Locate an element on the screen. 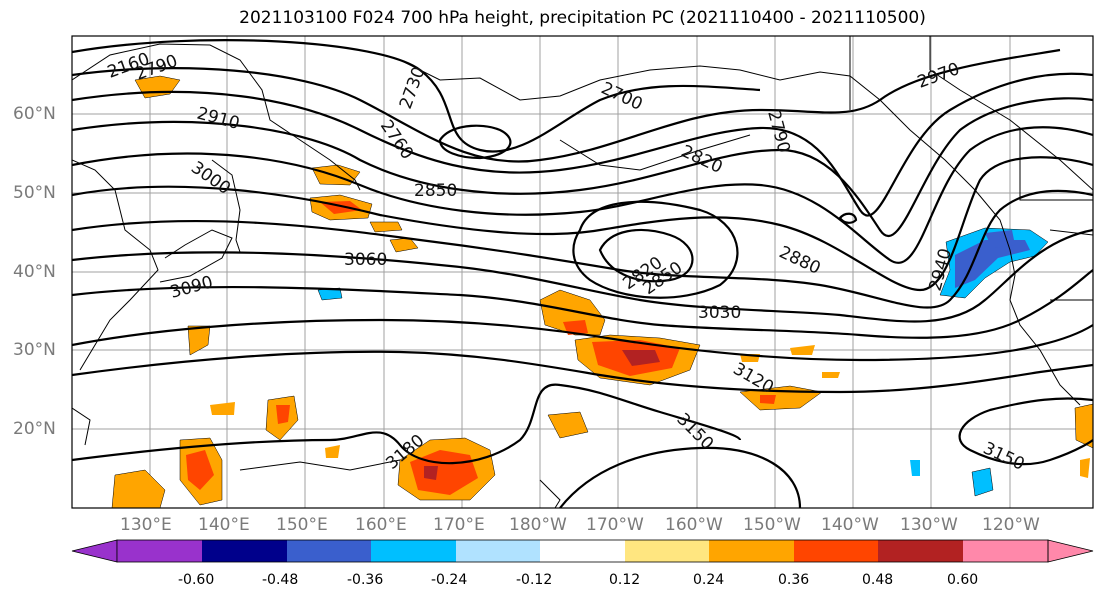  colorbar-extend-high is located at coordinates (1070, 551).